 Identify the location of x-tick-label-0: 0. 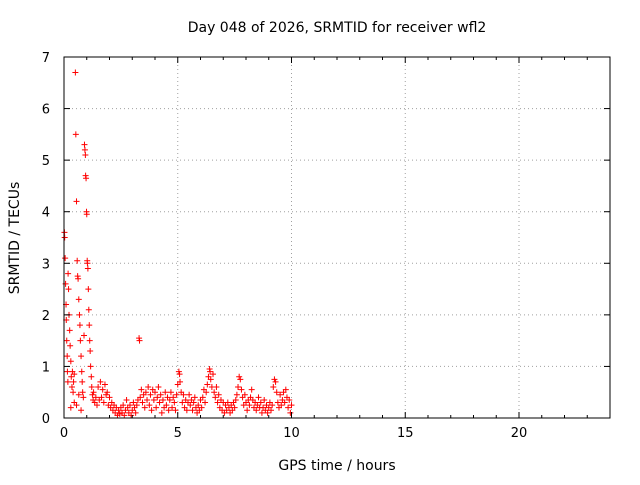
(64, 433).